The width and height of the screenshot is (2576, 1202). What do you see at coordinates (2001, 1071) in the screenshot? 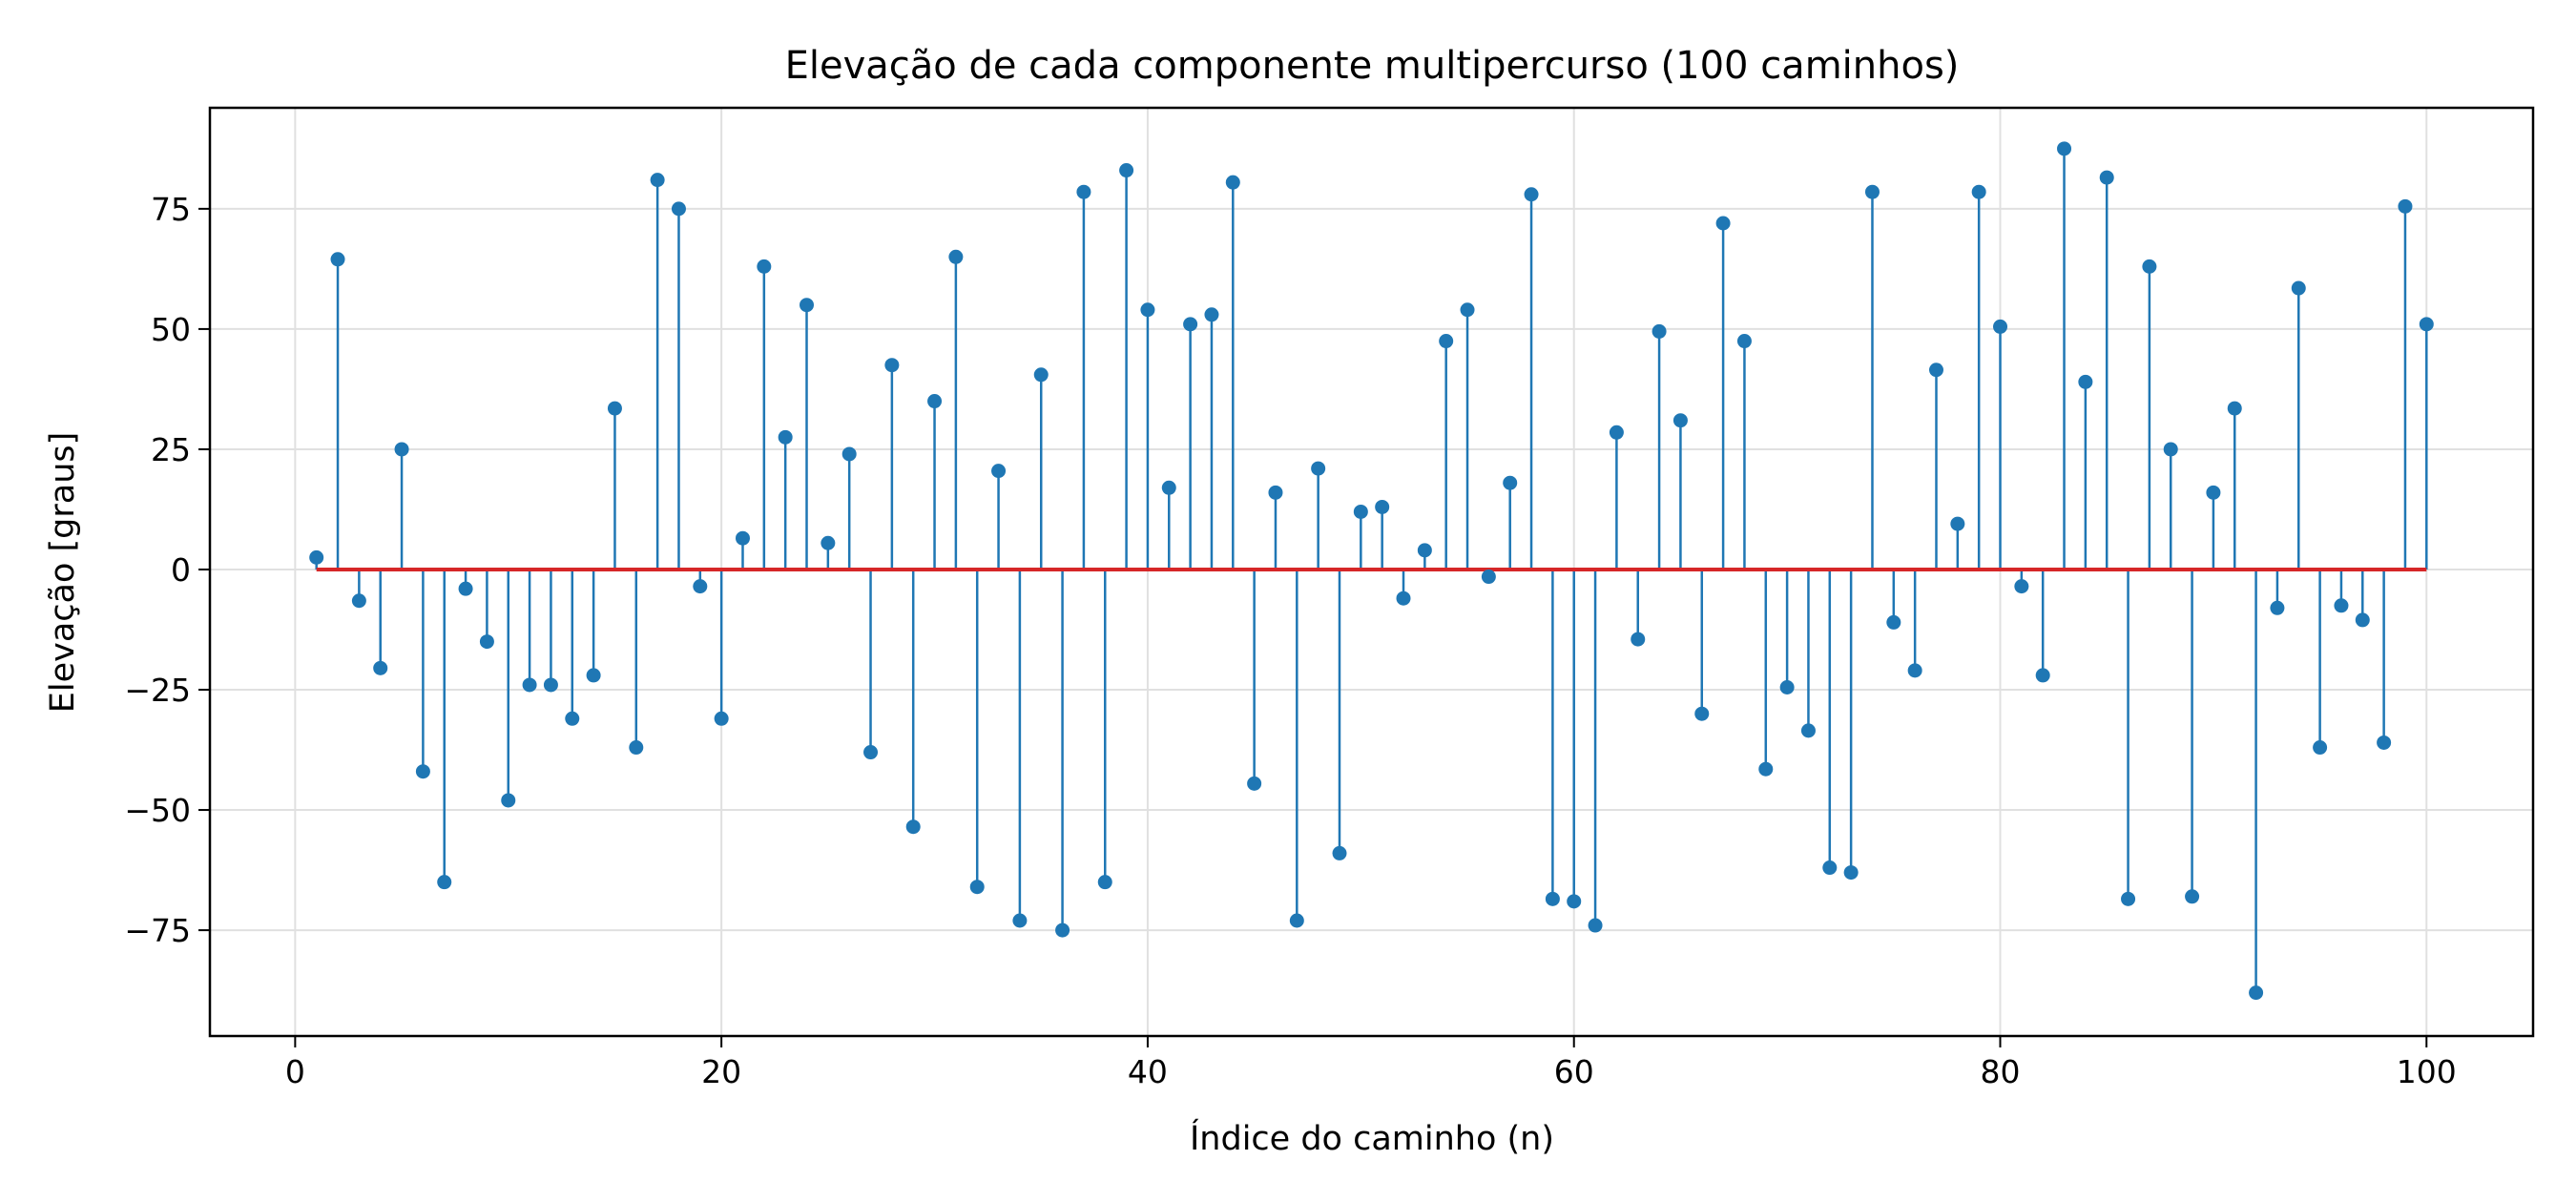
I see `x-tick-label: 80` at bounding box center [2001, 1071].